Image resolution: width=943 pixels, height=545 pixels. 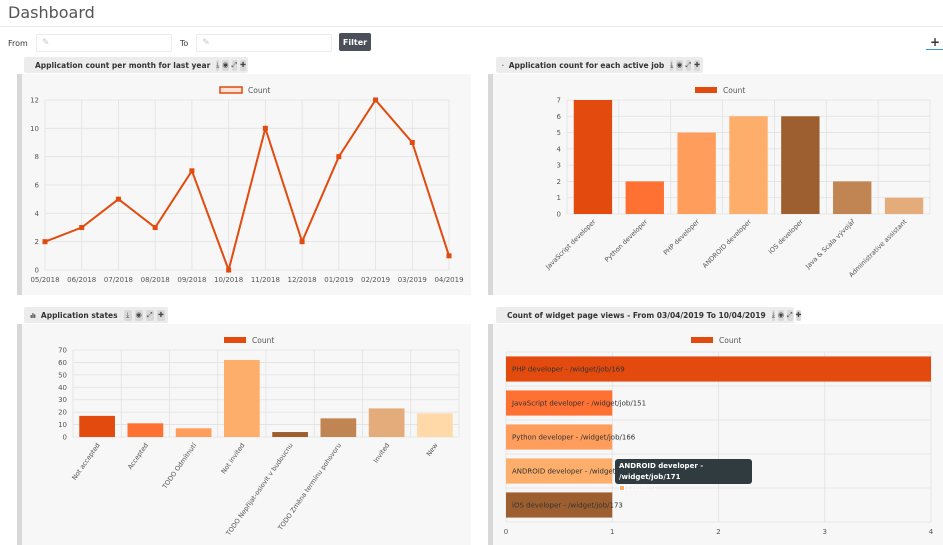 What do you see at coordinates (37, 271) in the screenshot?
I see `y-tick-label: 0` at bounding box center [37, 271].